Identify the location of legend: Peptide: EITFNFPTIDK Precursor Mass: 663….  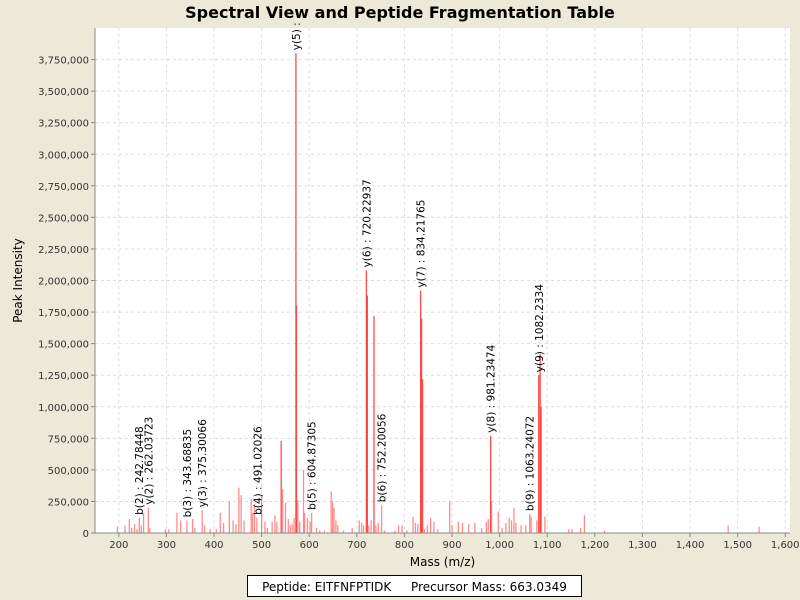
(414, 586).